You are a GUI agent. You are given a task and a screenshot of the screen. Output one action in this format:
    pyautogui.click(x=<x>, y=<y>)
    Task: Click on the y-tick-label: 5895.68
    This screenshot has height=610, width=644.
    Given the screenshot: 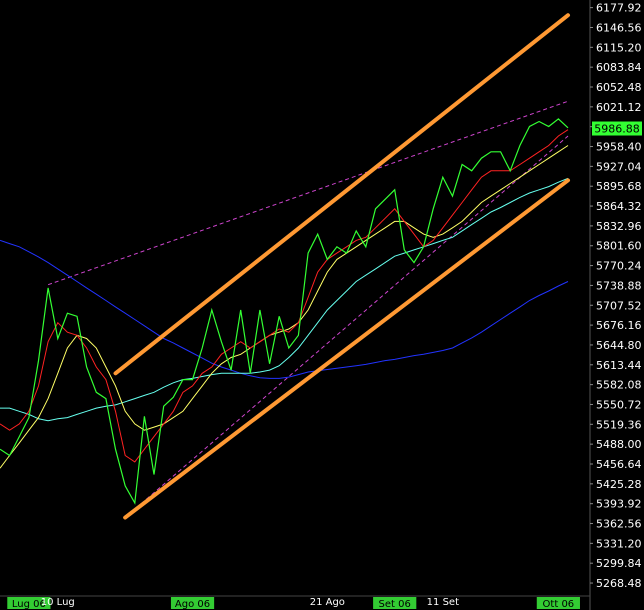 What is the action you would take?
    pyautogui.click(x=619, y=186)
    